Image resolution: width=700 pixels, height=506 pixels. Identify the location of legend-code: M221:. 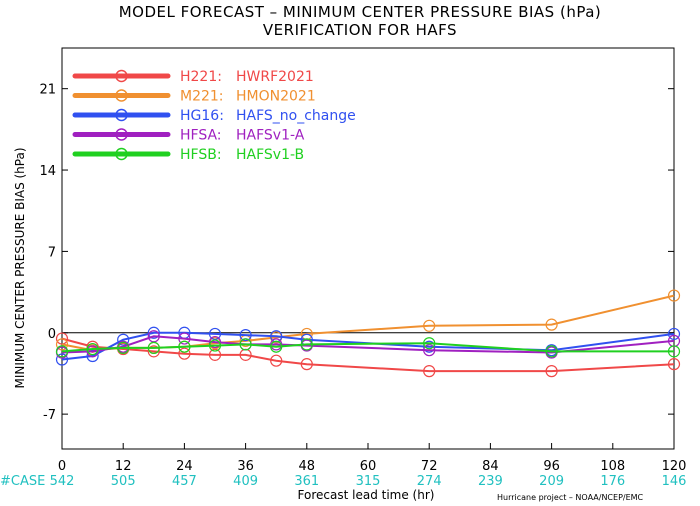
(202, 97).